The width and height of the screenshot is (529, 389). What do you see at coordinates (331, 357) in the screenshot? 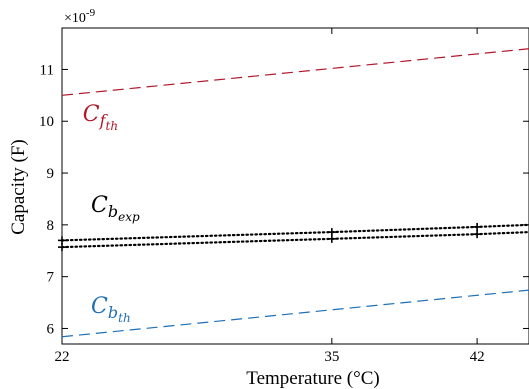
I see `x-tick-label: 35` at bounding box center [331, 357].